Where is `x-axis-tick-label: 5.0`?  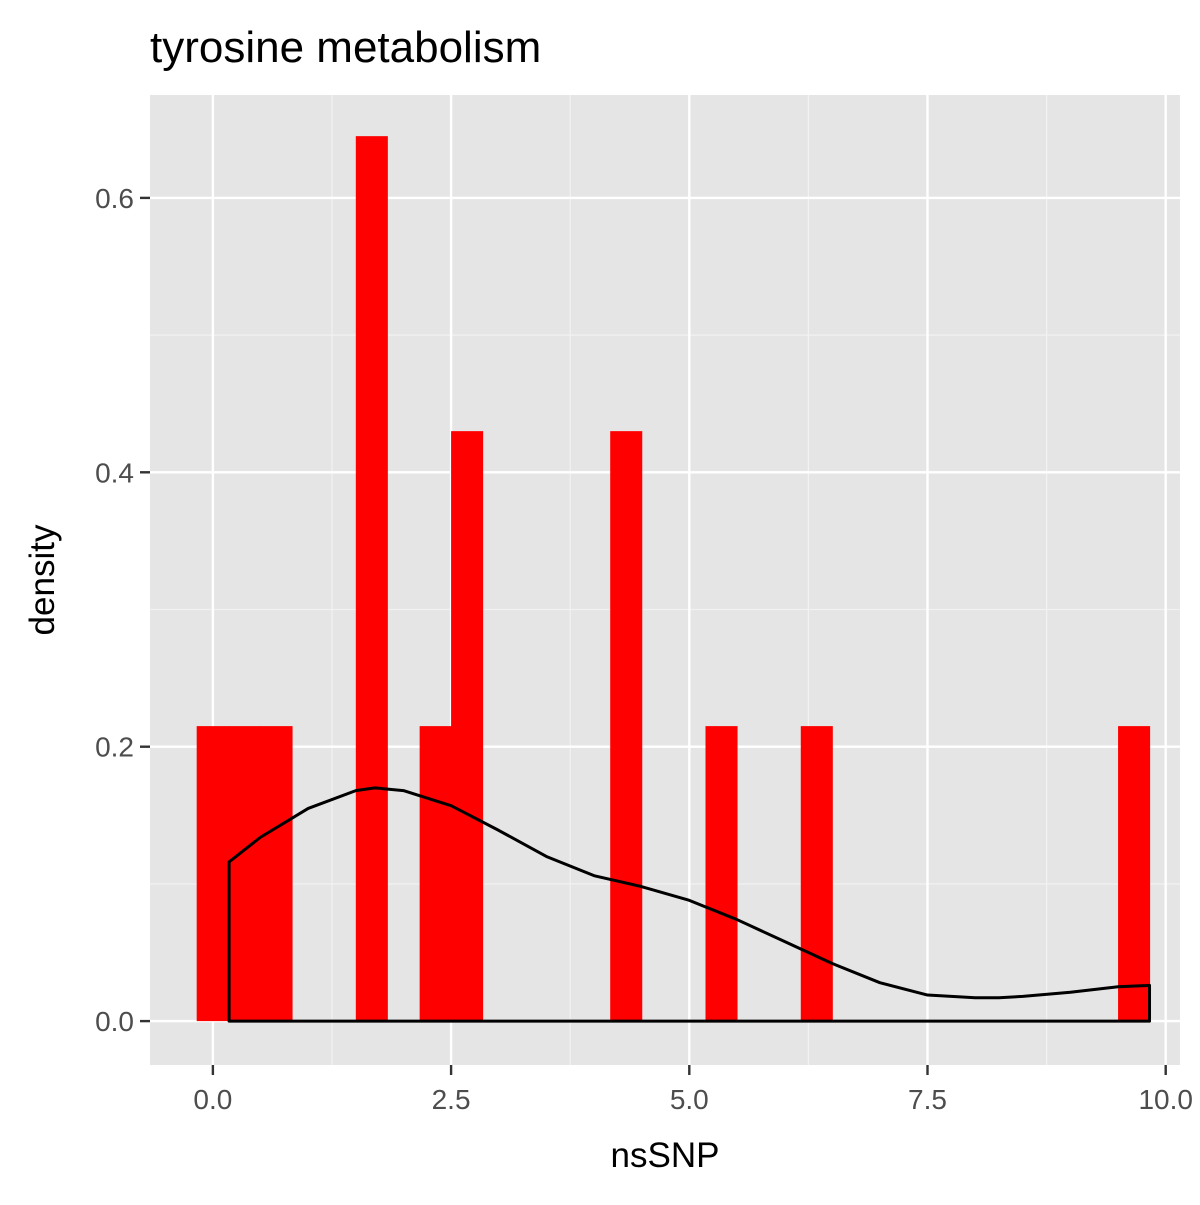
x-axis-tick-label: 5.0 is located at coordinates (689, 1099).